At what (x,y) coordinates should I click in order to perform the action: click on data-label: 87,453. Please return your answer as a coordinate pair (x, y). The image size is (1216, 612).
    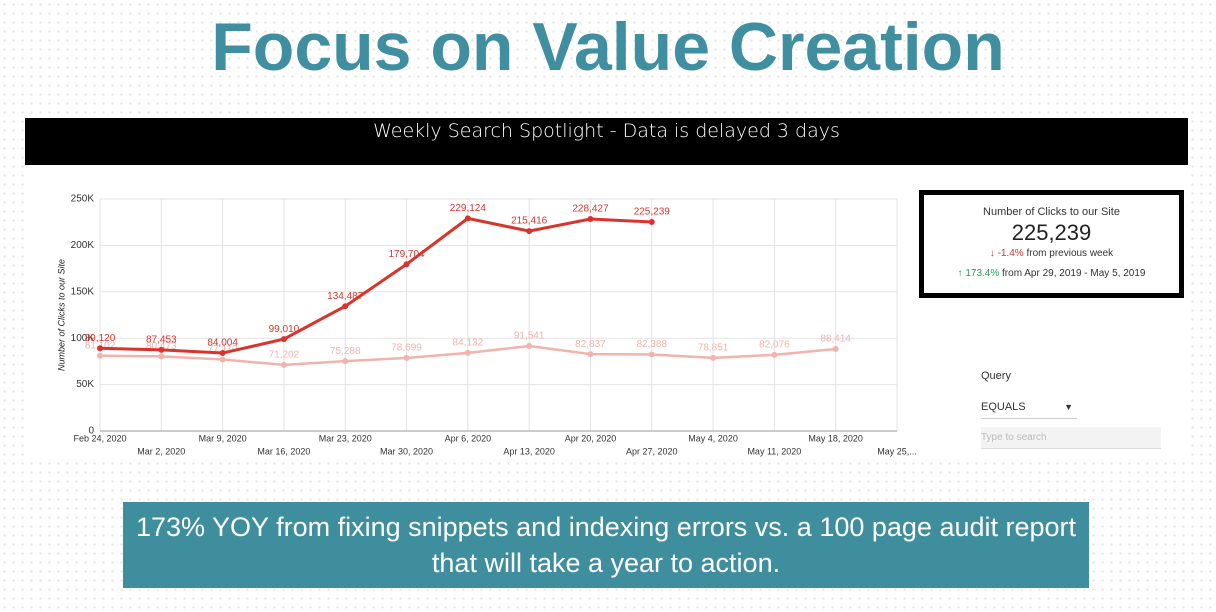
    Looking at the image, I should click on (161, 339).